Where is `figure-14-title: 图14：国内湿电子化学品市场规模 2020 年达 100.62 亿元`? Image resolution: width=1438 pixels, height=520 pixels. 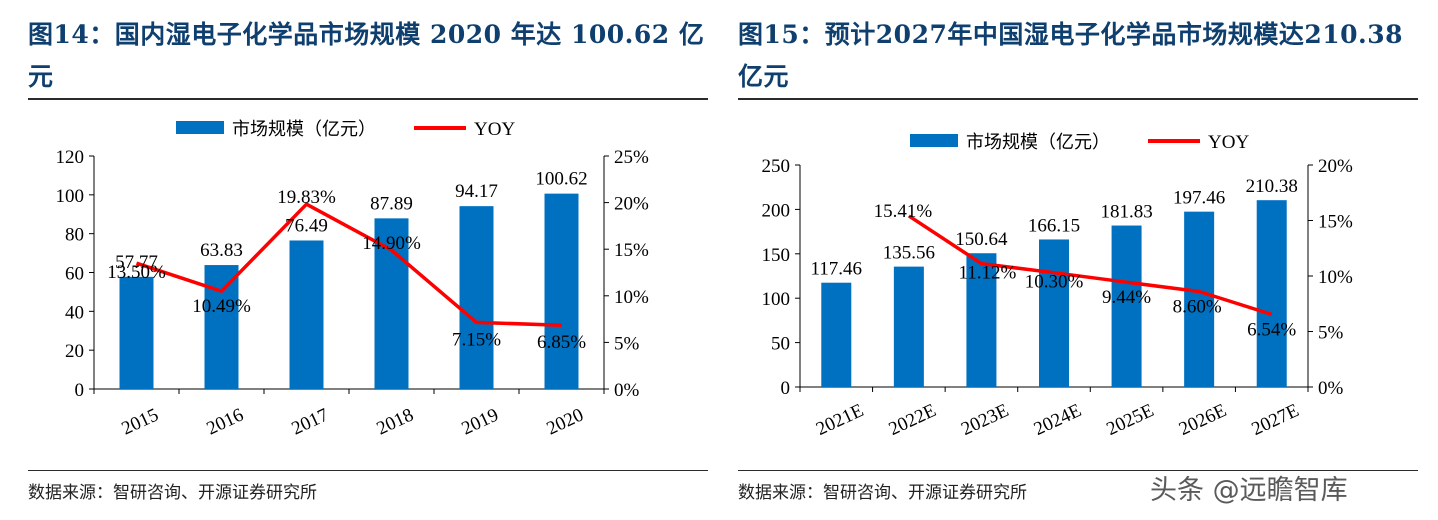
figure-14-title: 图14：国内湿电子化学品市场规模 2020 年达 100.62 亿元 is located at coordinates (366, 55).